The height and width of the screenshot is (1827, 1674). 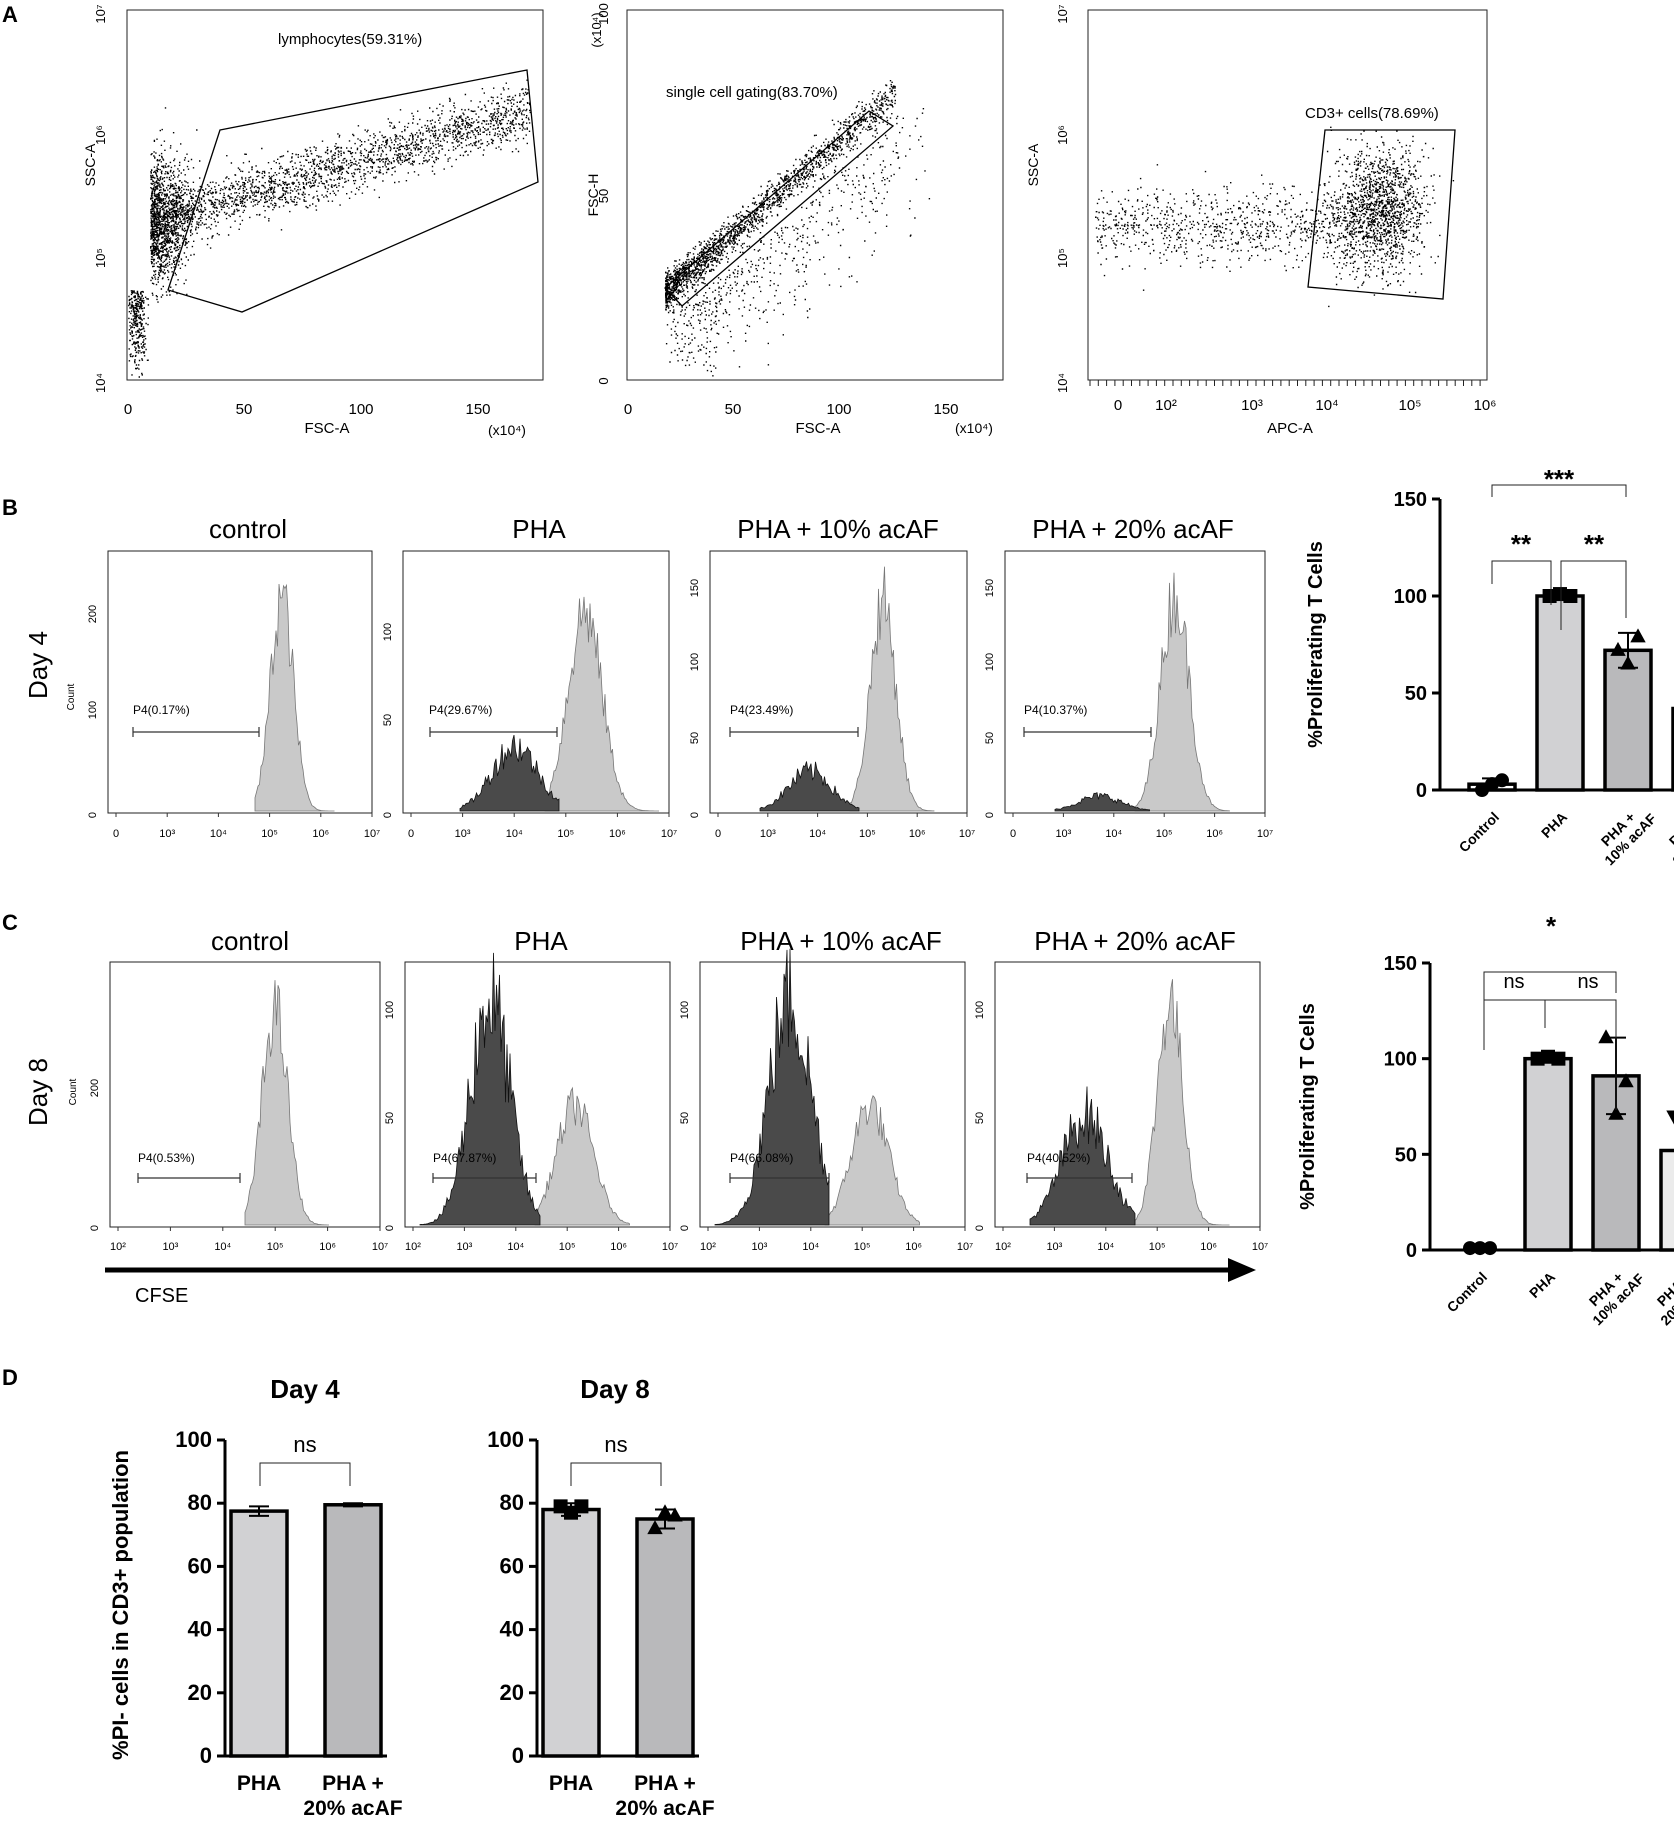 What do you see at coordinates (1416, 694) in the screenshot?
I see `y-tick-label: 50` at bounding box center [1416, 694].